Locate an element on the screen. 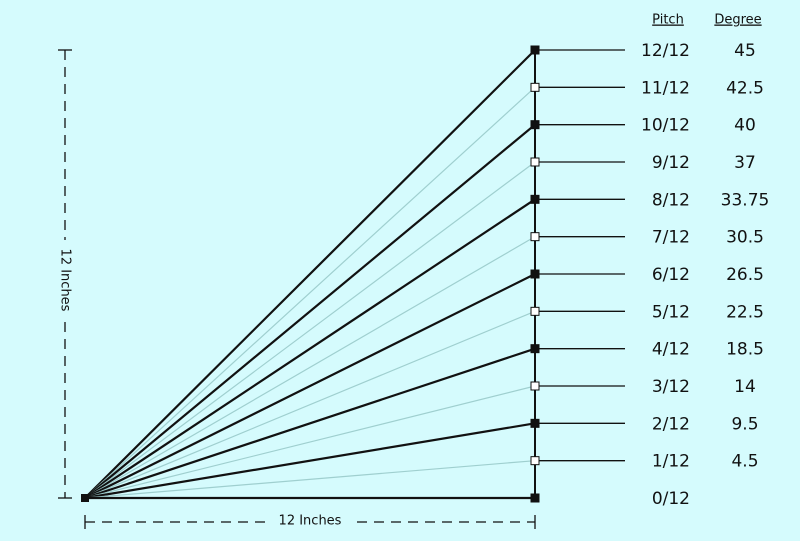 Image resolution: width=800 pixels, height=541 pixels. degree-value: 26.5 is located at coordinates (745, 275).